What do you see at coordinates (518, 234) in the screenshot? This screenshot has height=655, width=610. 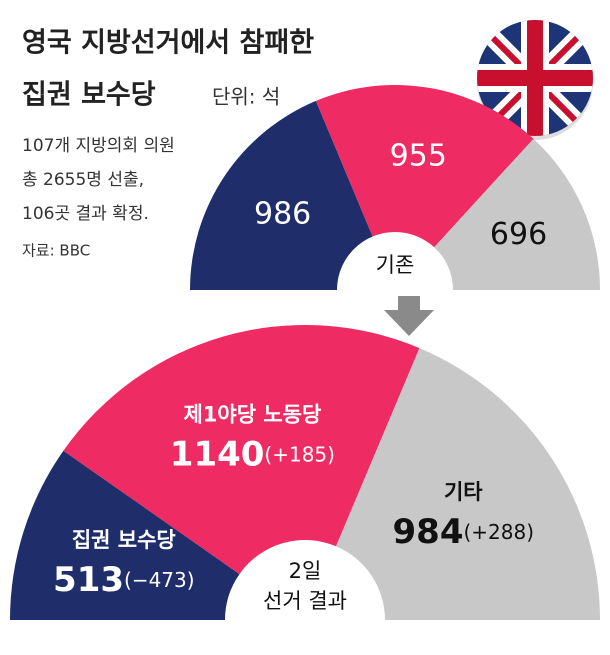 I see `value-label: 696` at bounding box center [518, 234].